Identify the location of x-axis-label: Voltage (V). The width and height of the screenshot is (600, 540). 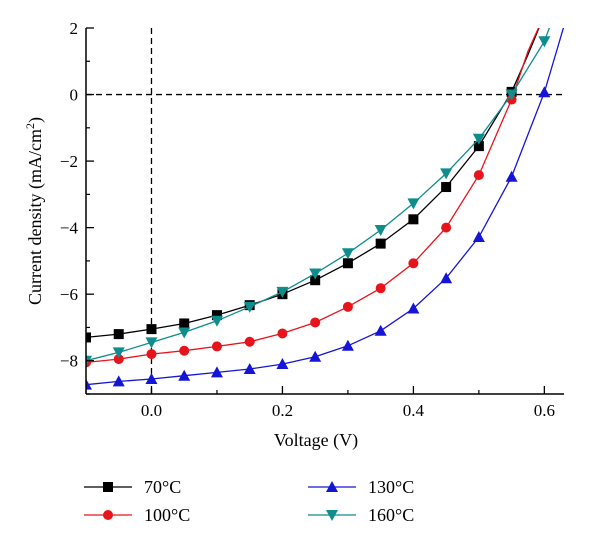
(316, 440).